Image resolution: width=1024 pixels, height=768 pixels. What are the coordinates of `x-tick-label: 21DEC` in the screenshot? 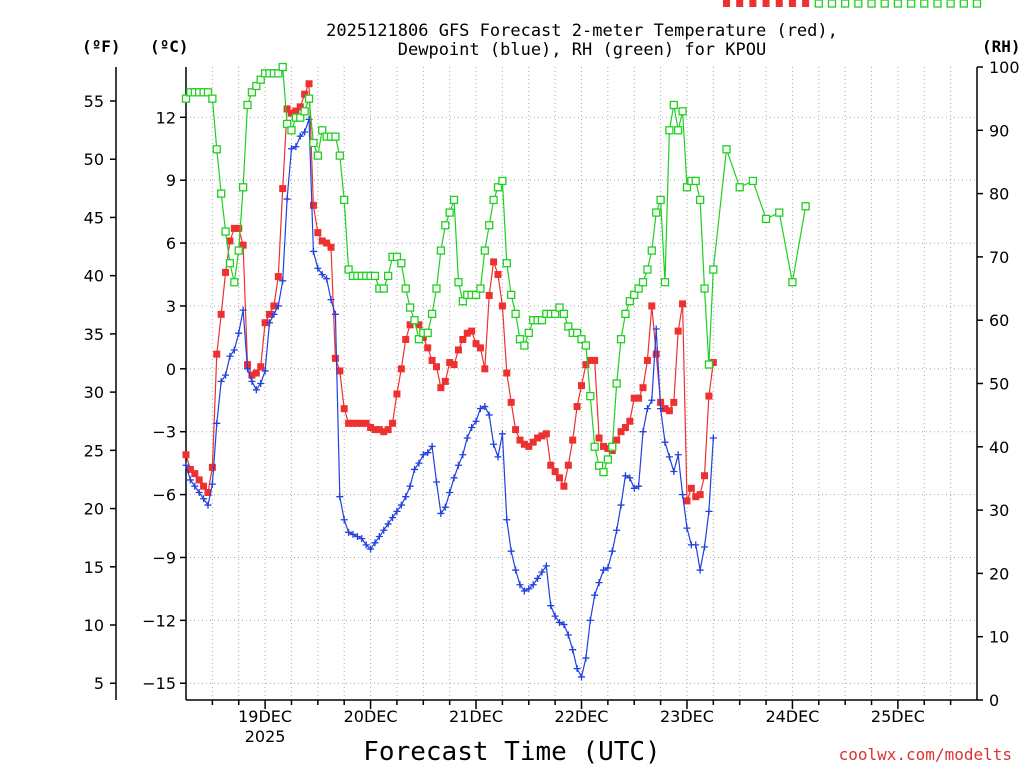 It's located at (476, 716).